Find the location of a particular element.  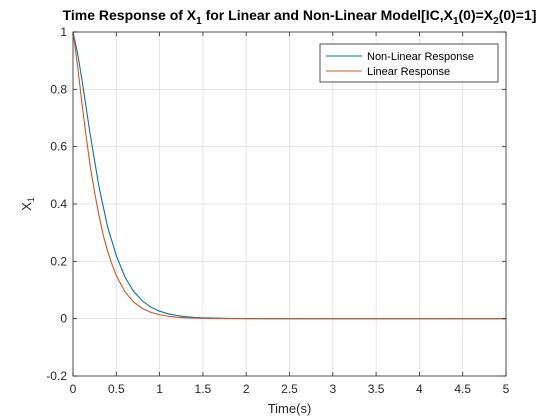

x-axis-label: Time(s) is located at coordinates (290, 408).